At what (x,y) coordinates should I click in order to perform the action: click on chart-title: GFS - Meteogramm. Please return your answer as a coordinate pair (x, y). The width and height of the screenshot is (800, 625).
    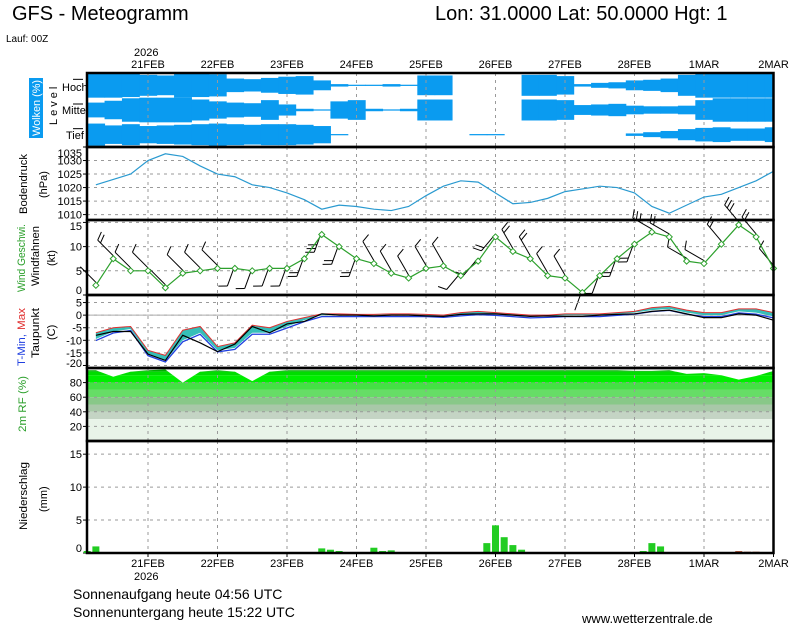
    Looking at the image, I should click on (100, 14).